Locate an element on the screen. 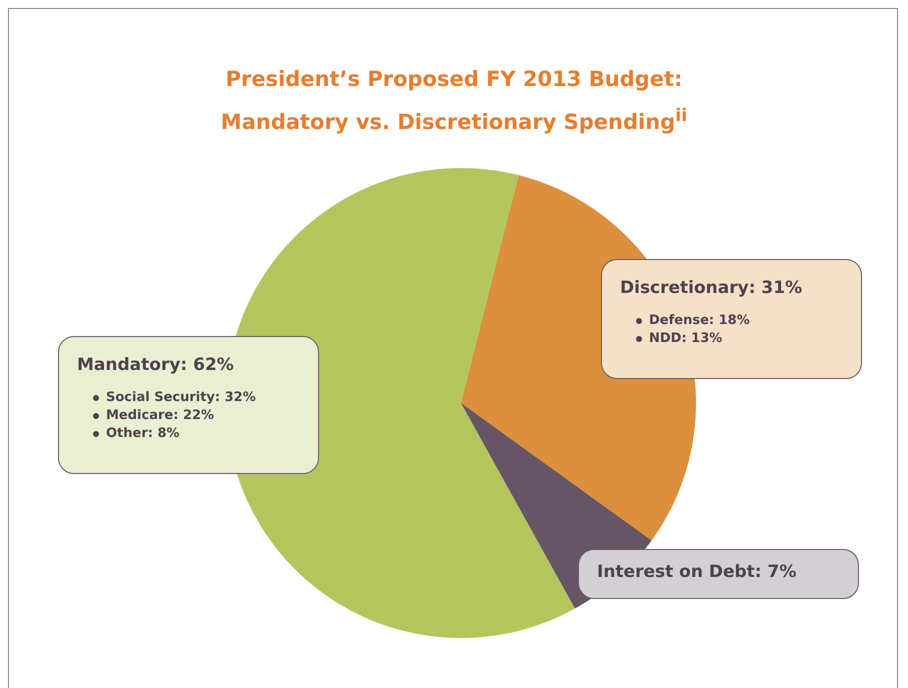  text: Defense: 18% is located at coordinates (699, 320).